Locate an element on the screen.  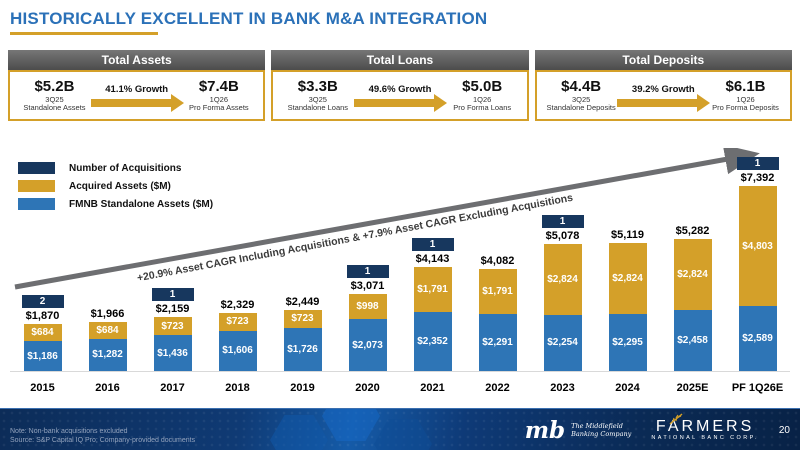
bar-column: $2,329 $723 $1,606 is located at coordinates (237, 335).